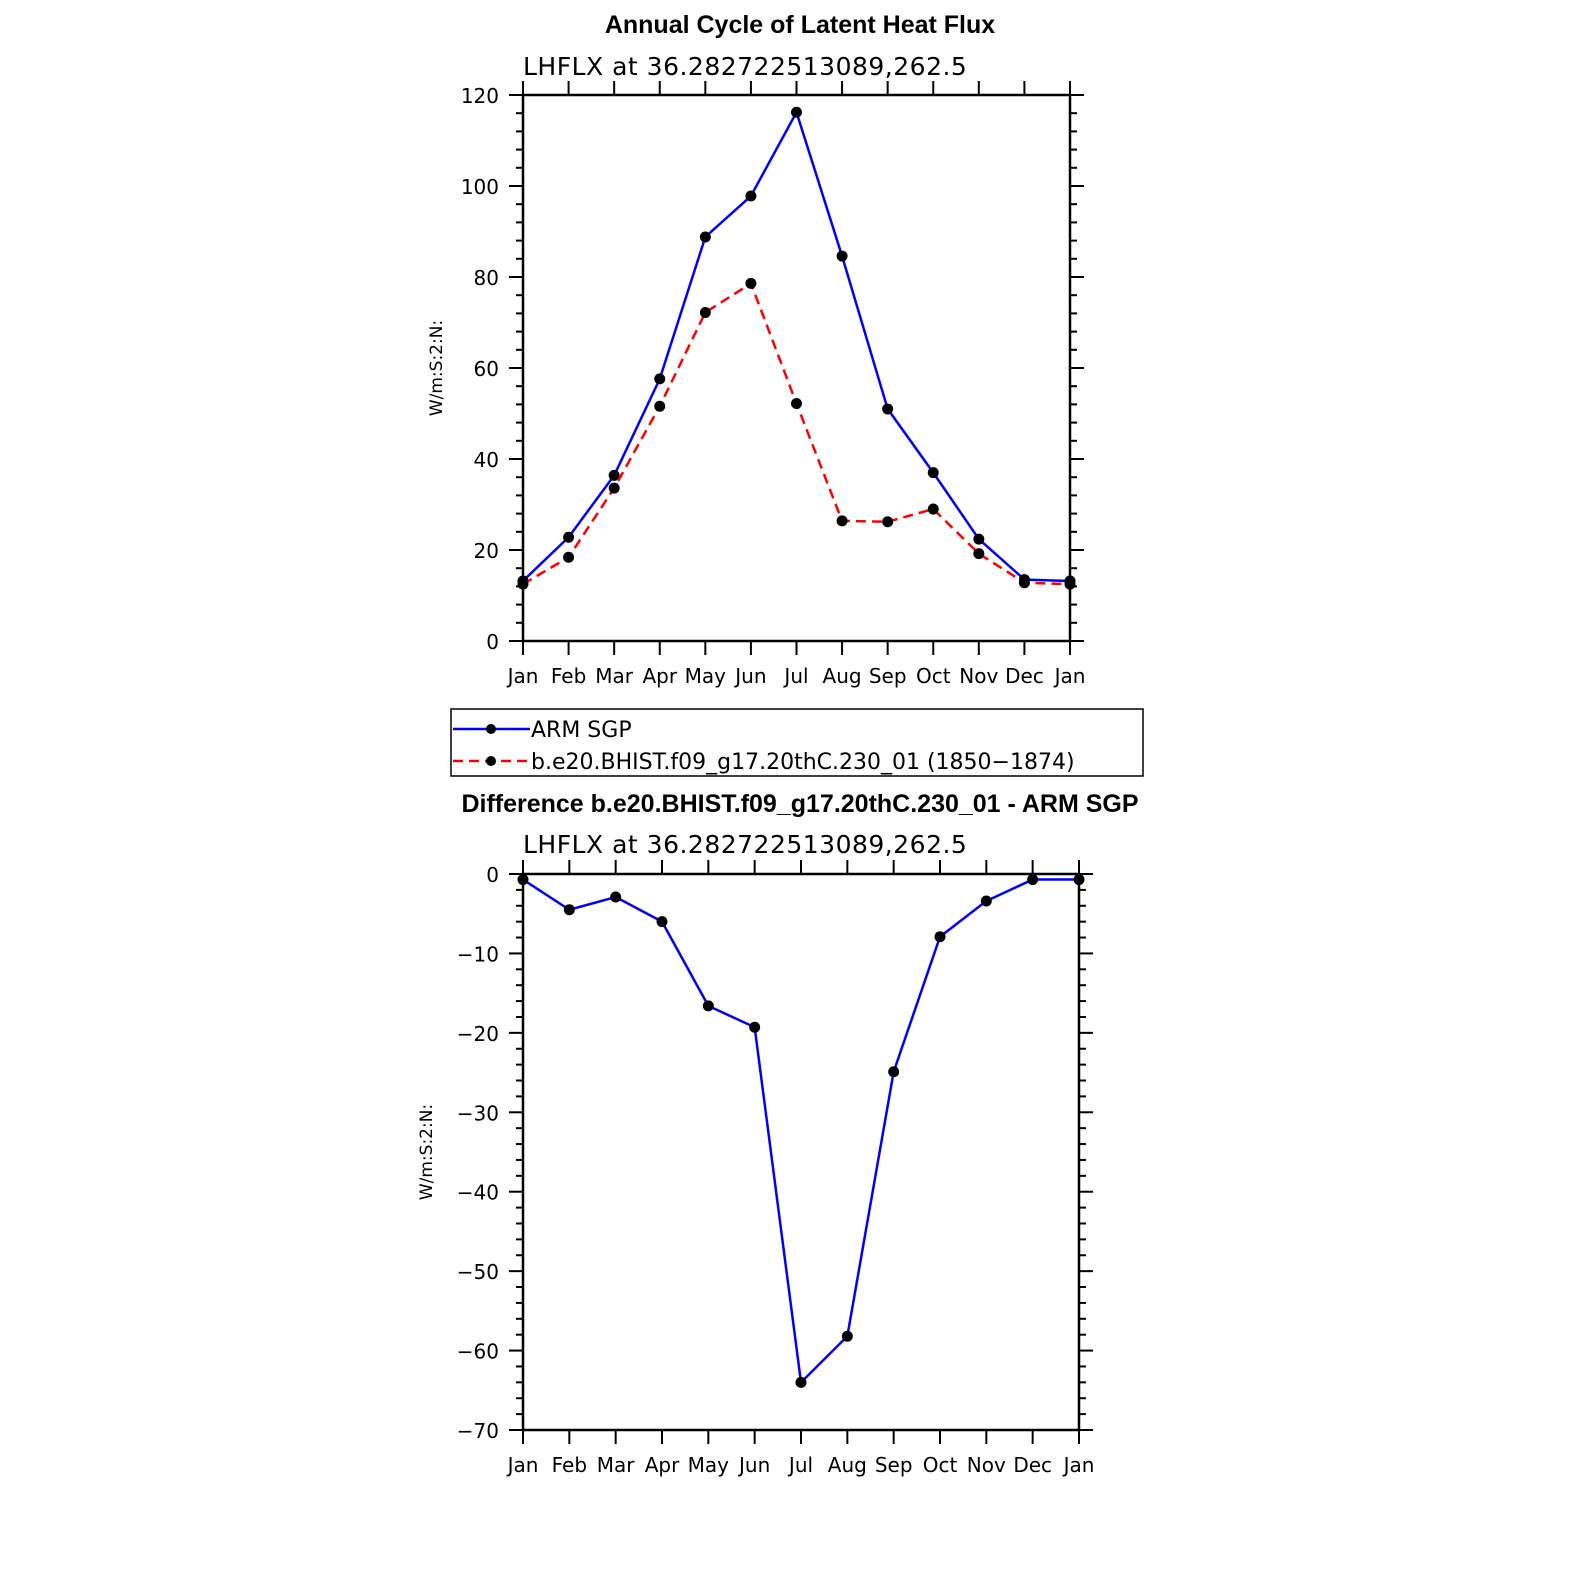 This screenshot has width=1574, height=1574. Describe the element at coordinates (480, 96) in the screenshot. I see `y-tick-label: 120` at that location.